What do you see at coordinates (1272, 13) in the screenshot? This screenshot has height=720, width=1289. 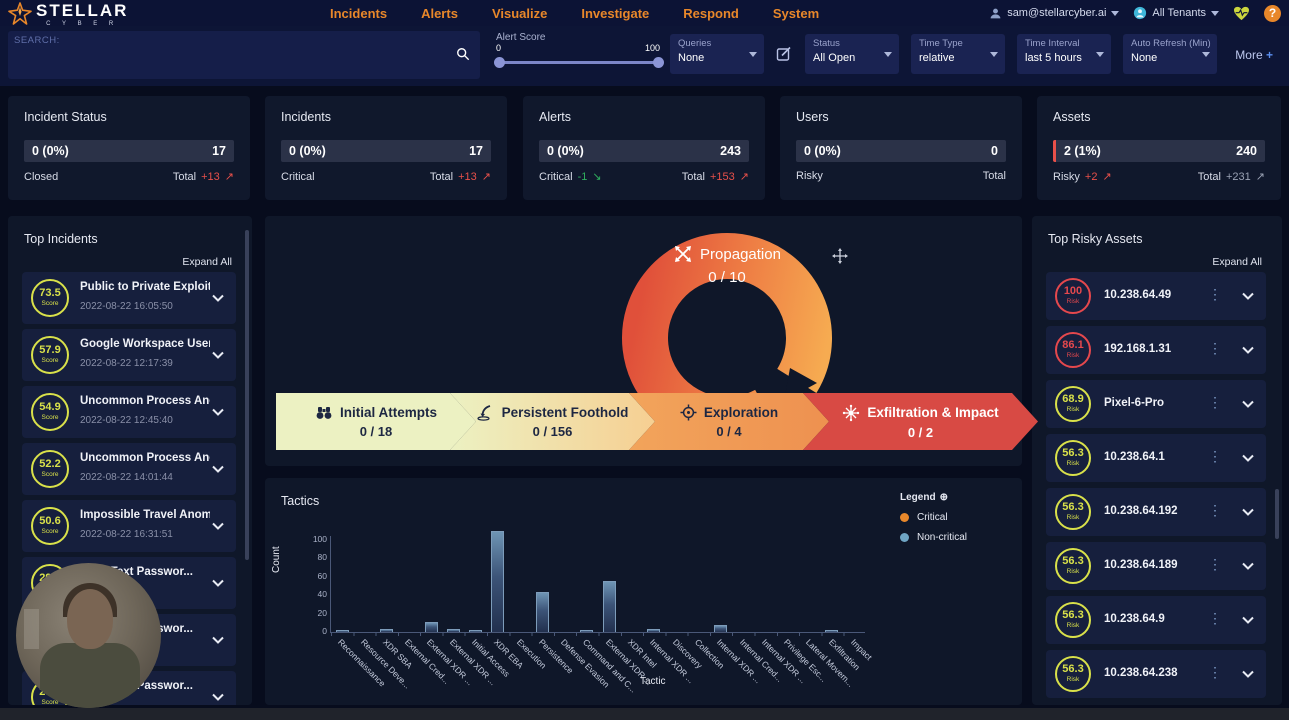 I see `help-icon: ?` at bounding box center [1272, 13].